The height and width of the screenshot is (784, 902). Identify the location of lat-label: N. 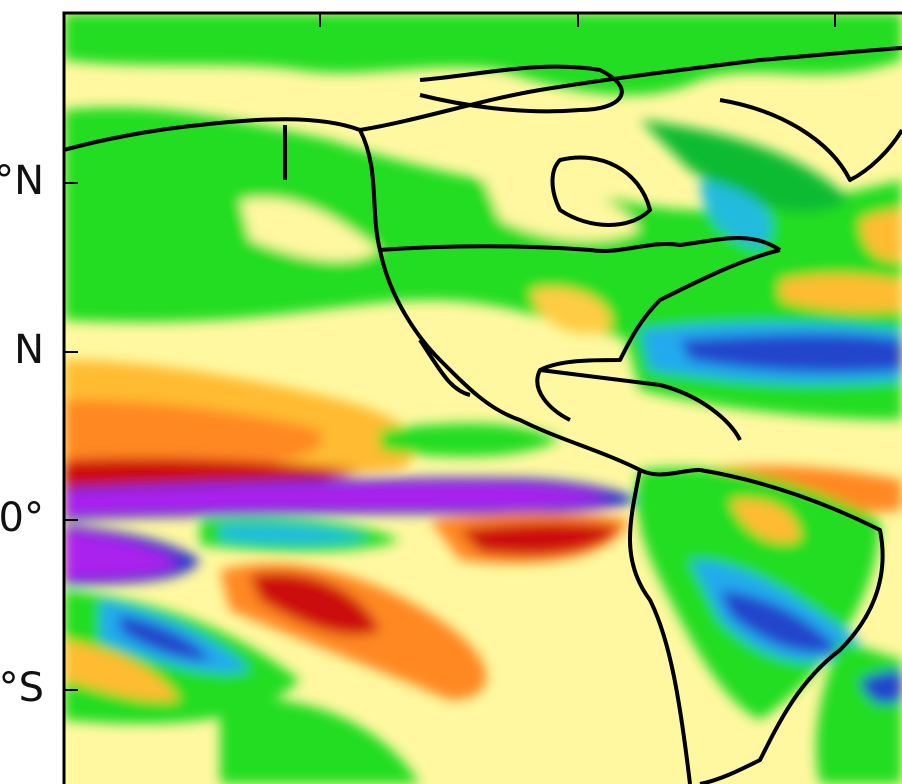
(29, 350).